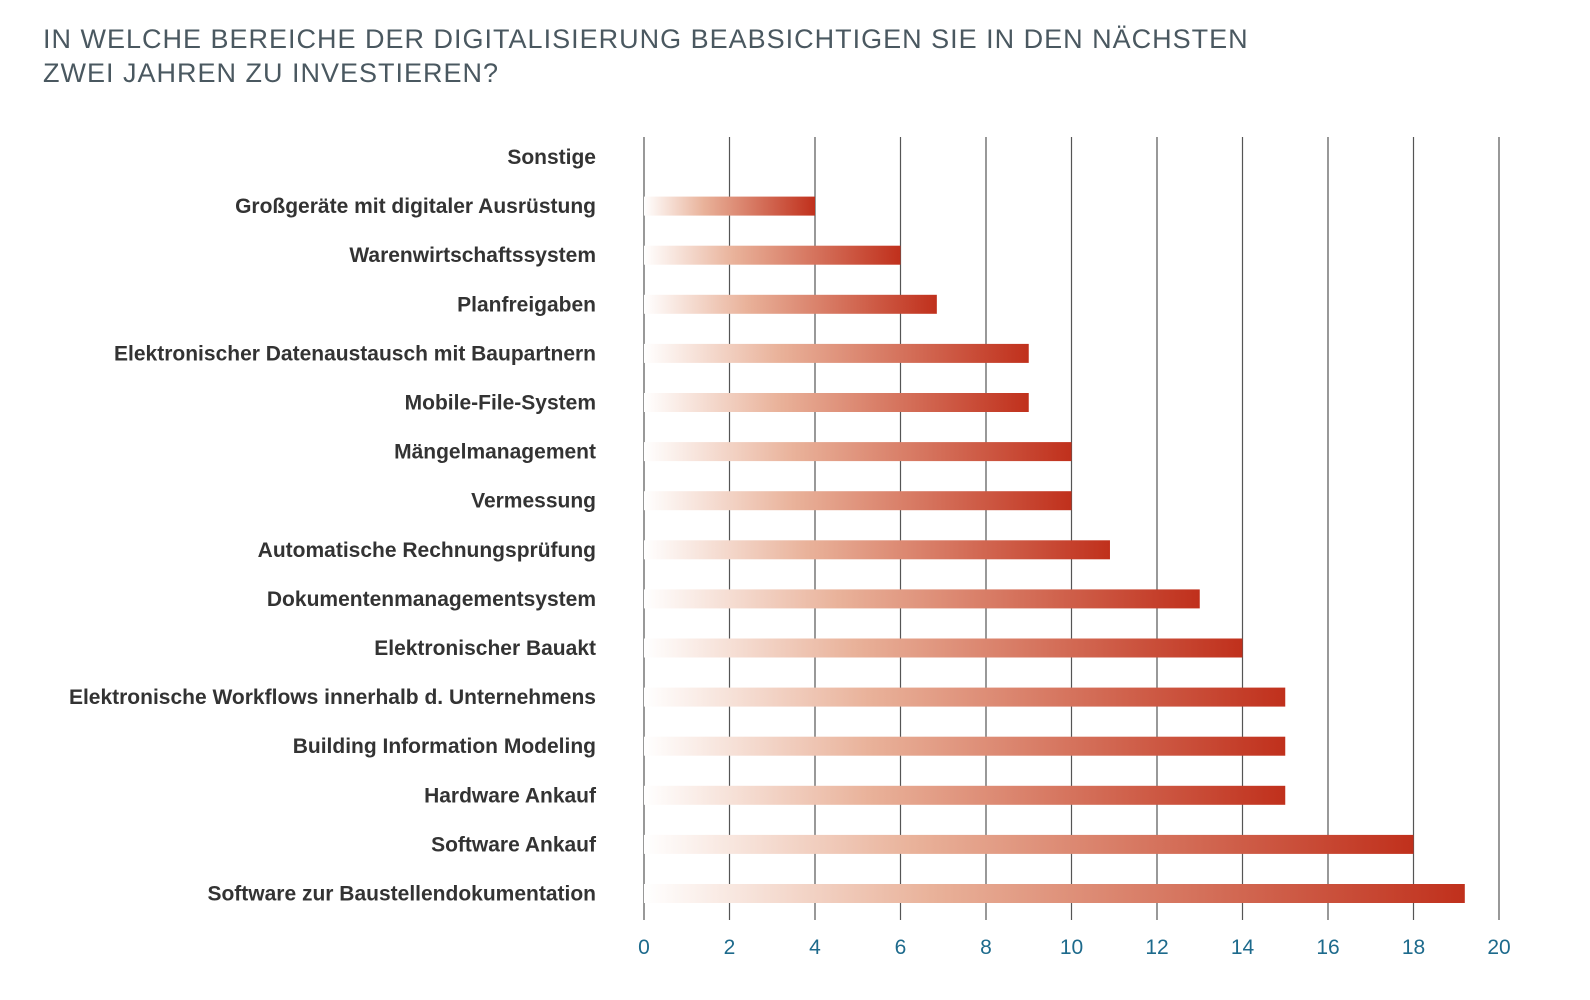  Describe the element at coordinates (901, 947) in the screenshot. I see `x-tick-label: 6` at that location.